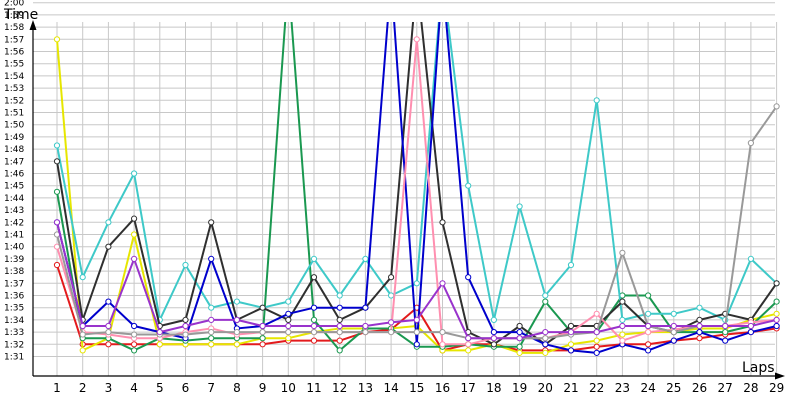 This screenshot has width=800, height=400. Describe the element at coordinates (14, 101) in the screenshot. I see `y-tick-label: 1:52` at that location.